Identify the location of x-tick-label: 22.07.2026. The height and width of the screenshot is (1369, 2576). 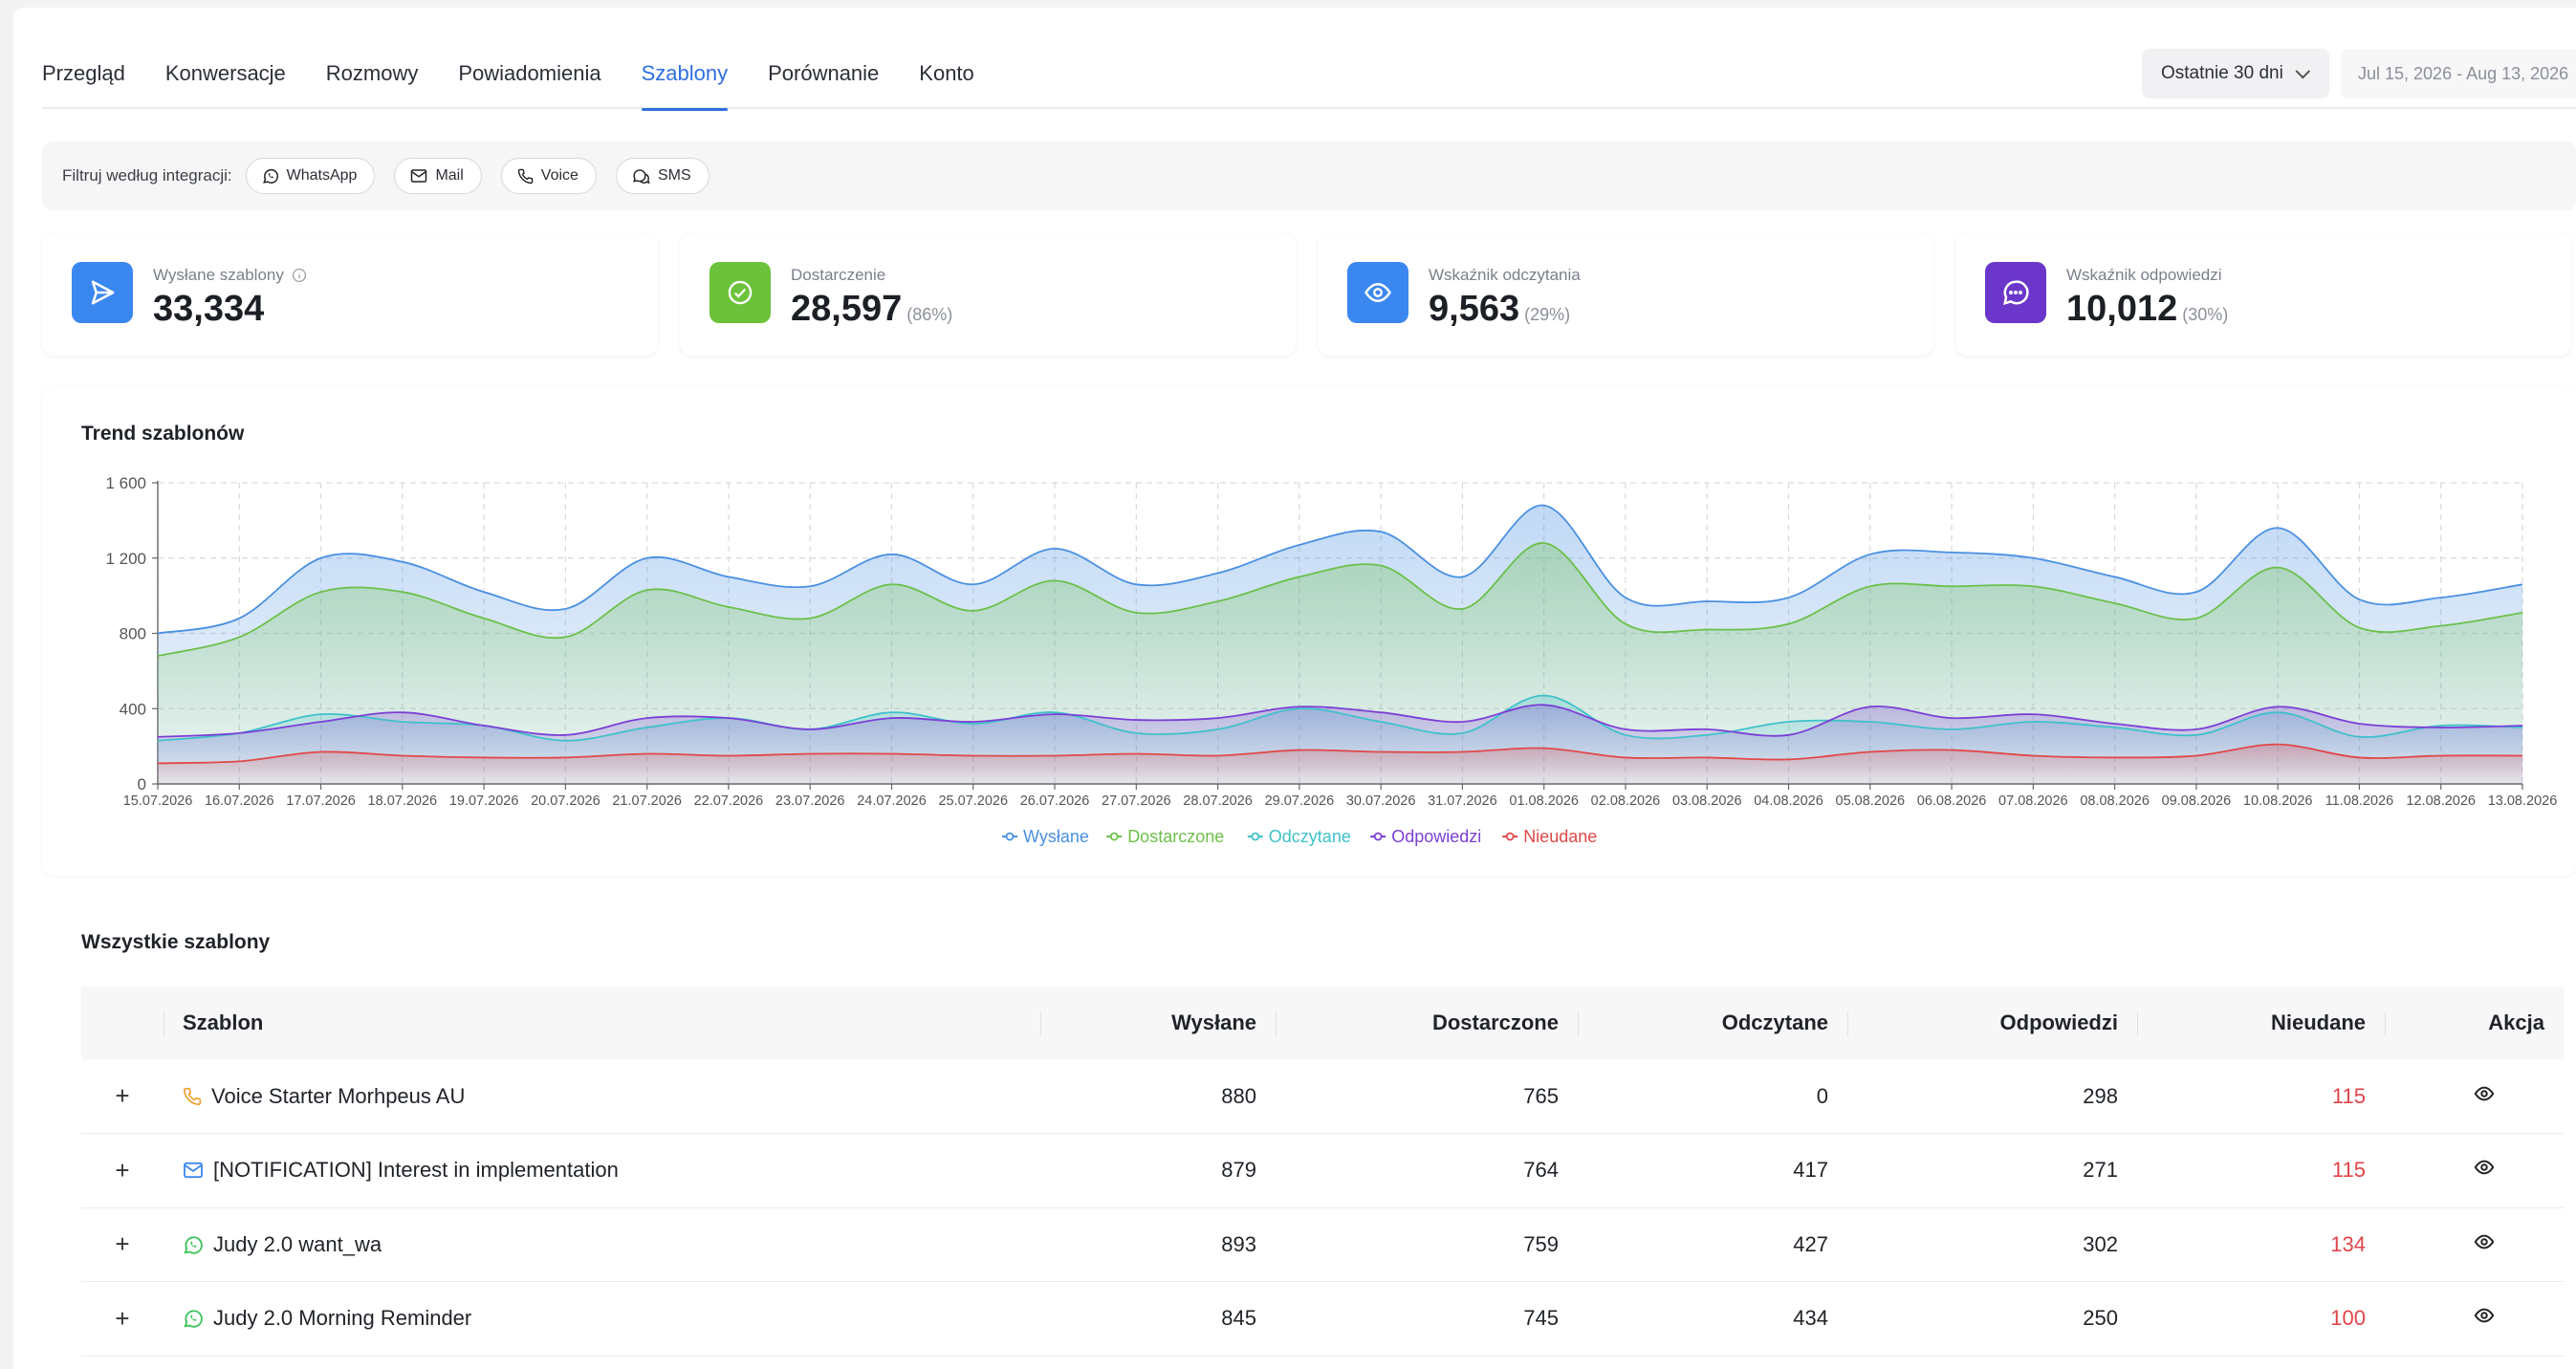
(729, 801).